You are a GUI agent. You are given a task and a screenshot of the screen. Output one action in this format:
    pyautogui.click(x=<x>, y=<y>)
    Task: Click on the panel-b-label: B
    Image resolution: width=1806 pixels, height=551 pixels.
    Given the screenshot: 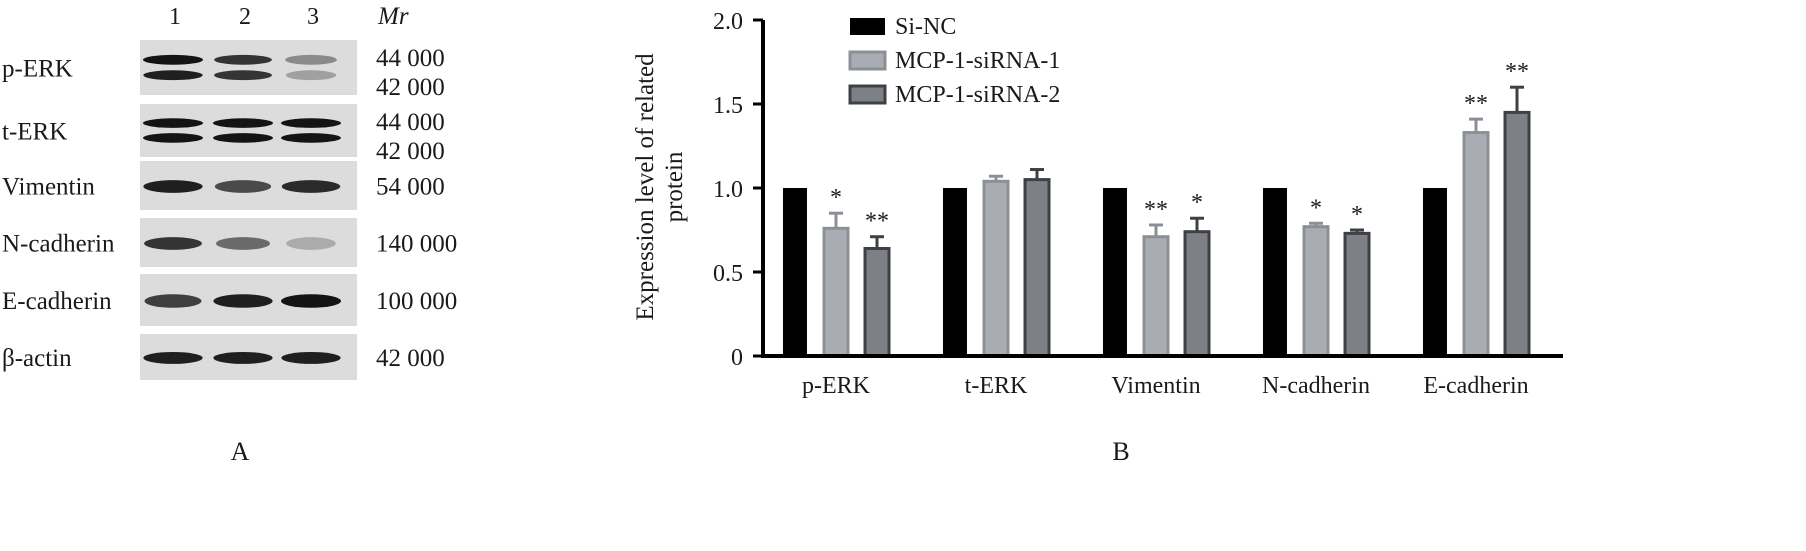 What is the action you would take?
    pyautogui.click(x=1120, y=451)
    